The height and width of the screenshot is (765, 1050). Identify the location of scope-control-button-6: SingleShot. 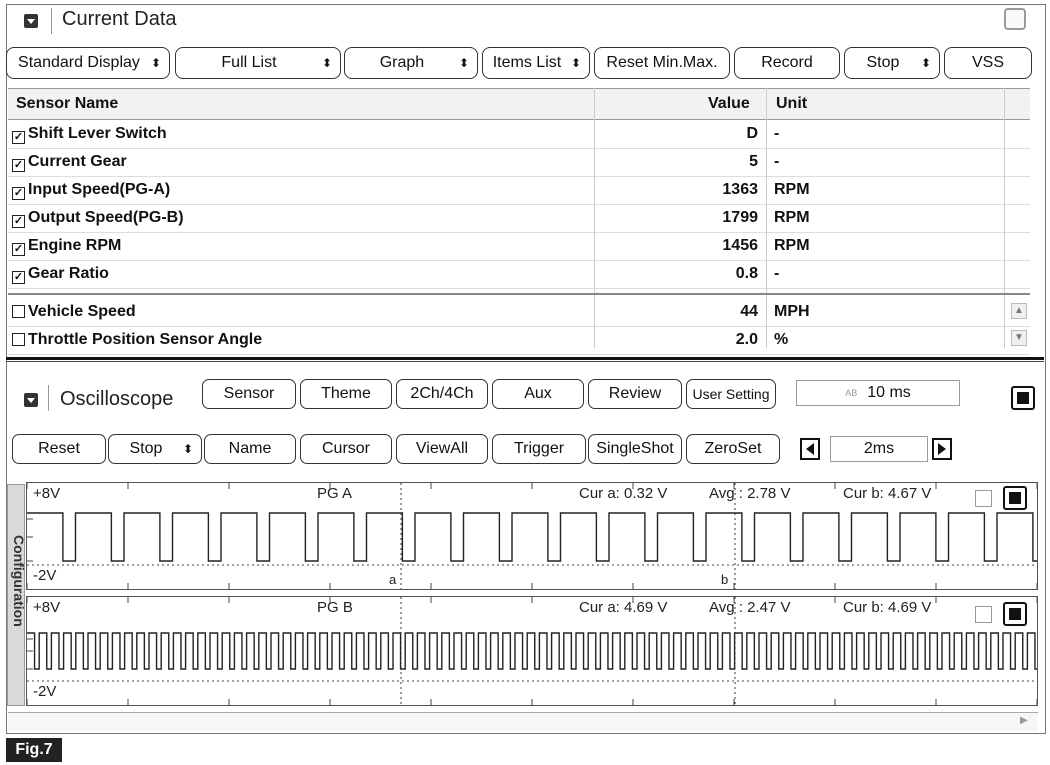
(635, 449).